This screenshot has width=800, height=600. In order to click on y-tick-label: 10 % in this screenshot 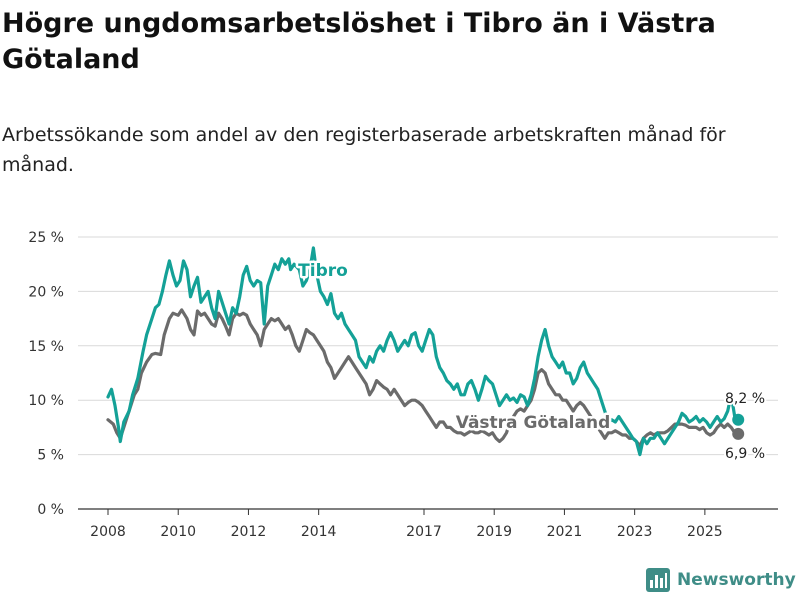, I will do `click(46, 401)`.